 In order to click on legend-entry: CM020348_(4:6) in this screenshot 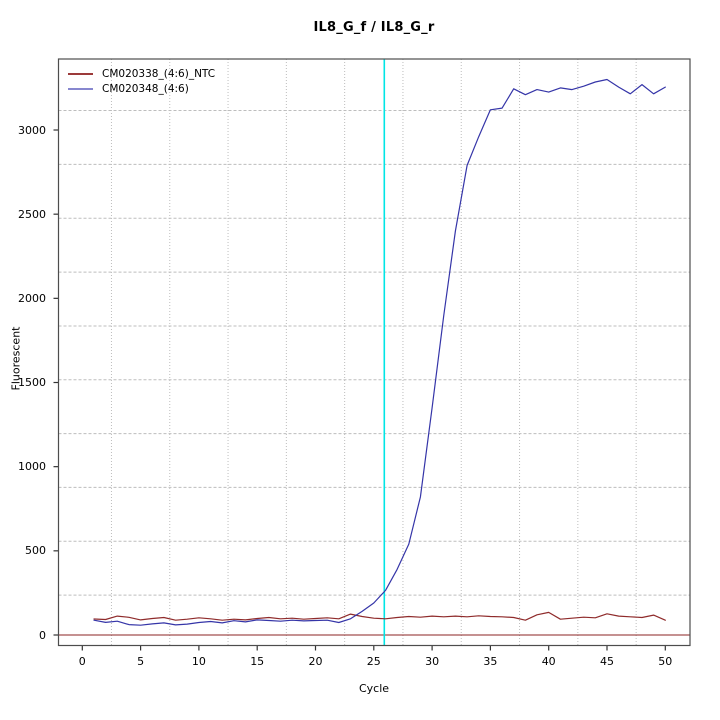, I will do `click(141, 88)`.